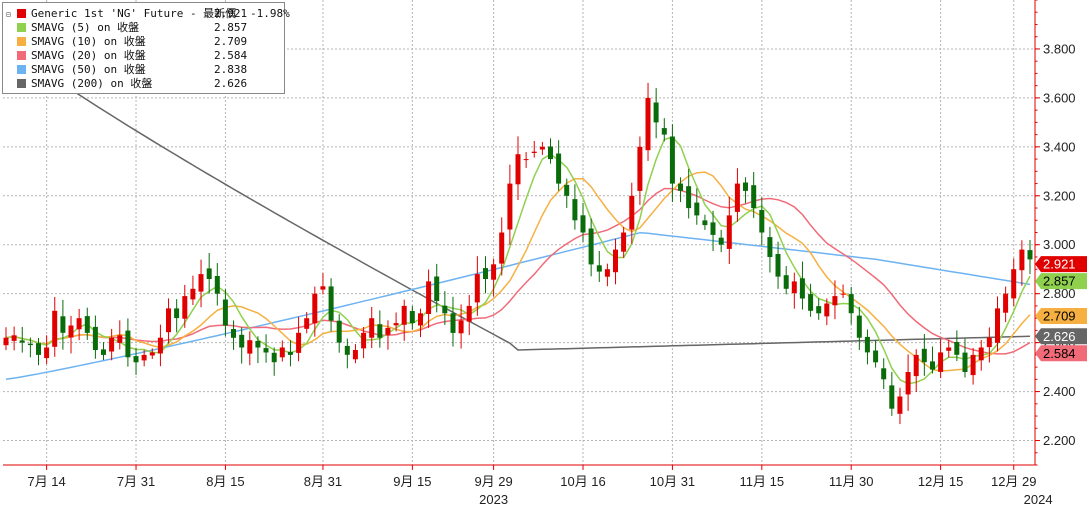 Image resolution: width=1090 pixels, height=511 pixels. What do you see at coordinates (46, 481) in the screenshot?
I see `x-tick-label: 7月 14` at bounding box center [46, 481].